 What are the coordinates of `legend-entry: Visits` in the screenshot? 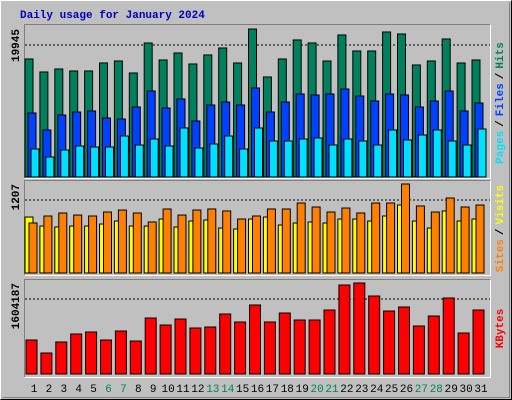 It's located at (501, 205).